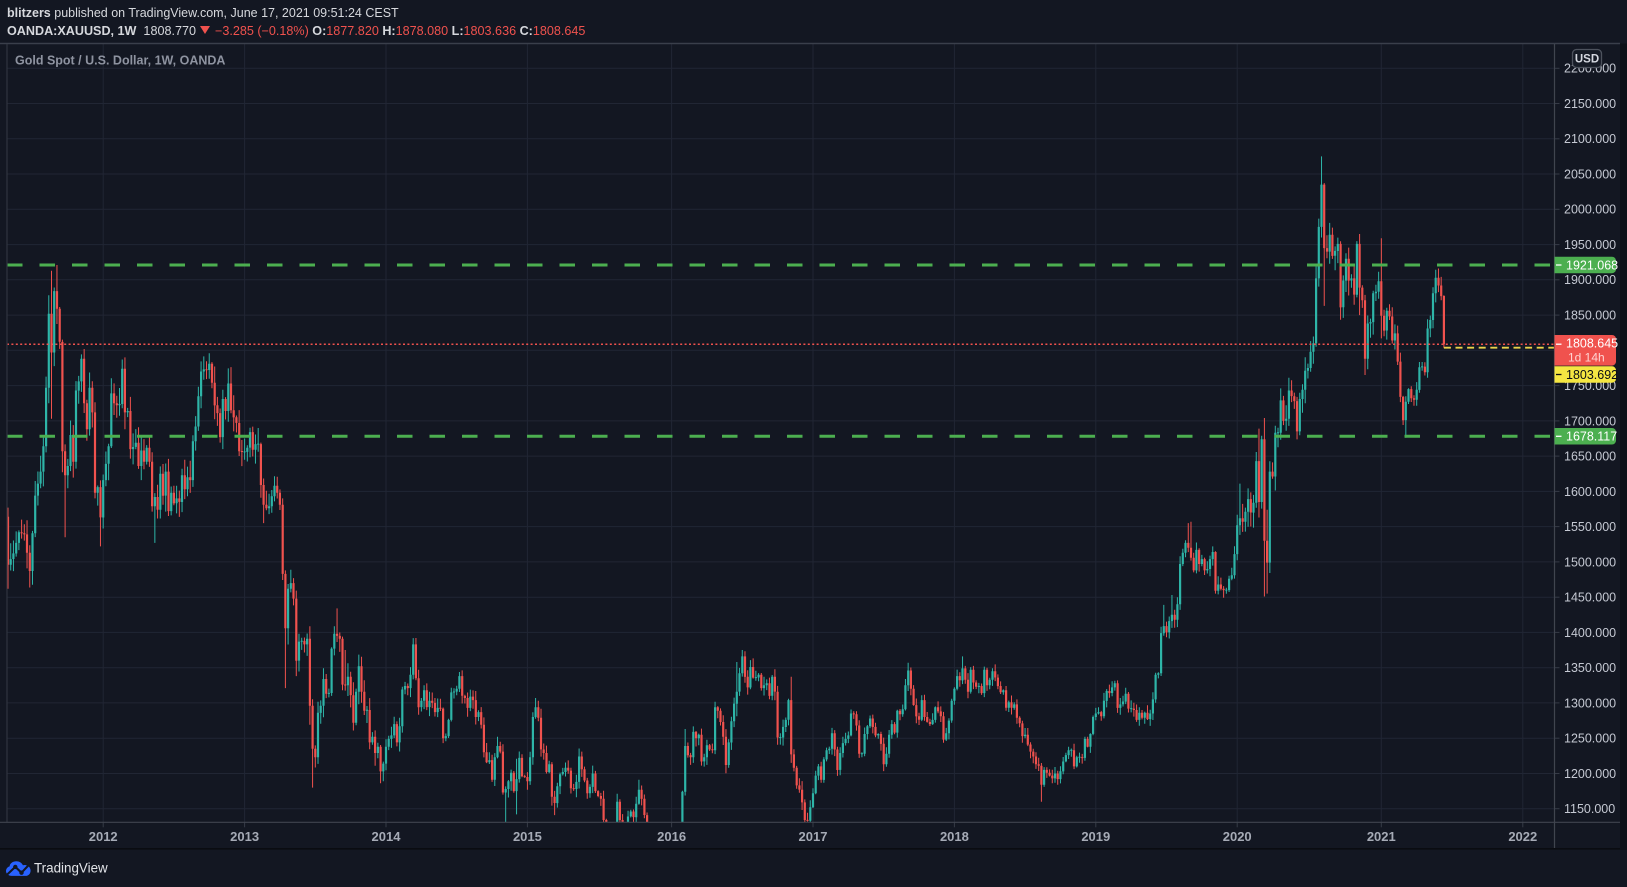 This screenshot has height=887, width=1627. What do you see at coordinates (1590, 492) in the screenshot?
I see `svg-text: 1600.000` at bounding box center [1590, 492].